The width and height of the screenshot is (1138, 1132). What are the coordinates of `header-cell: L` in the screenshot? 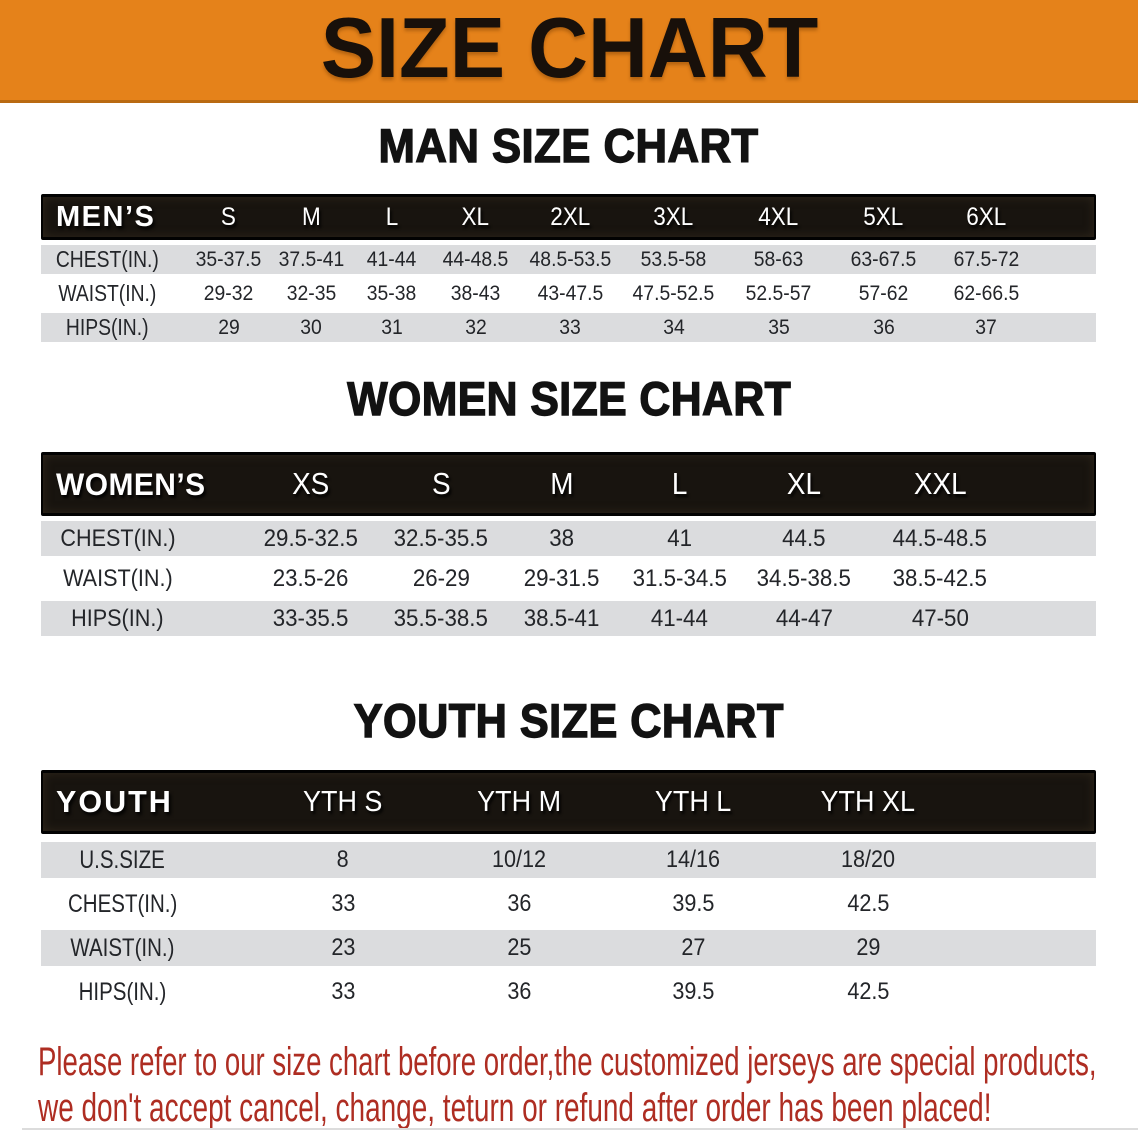 It's located at (679, 484).